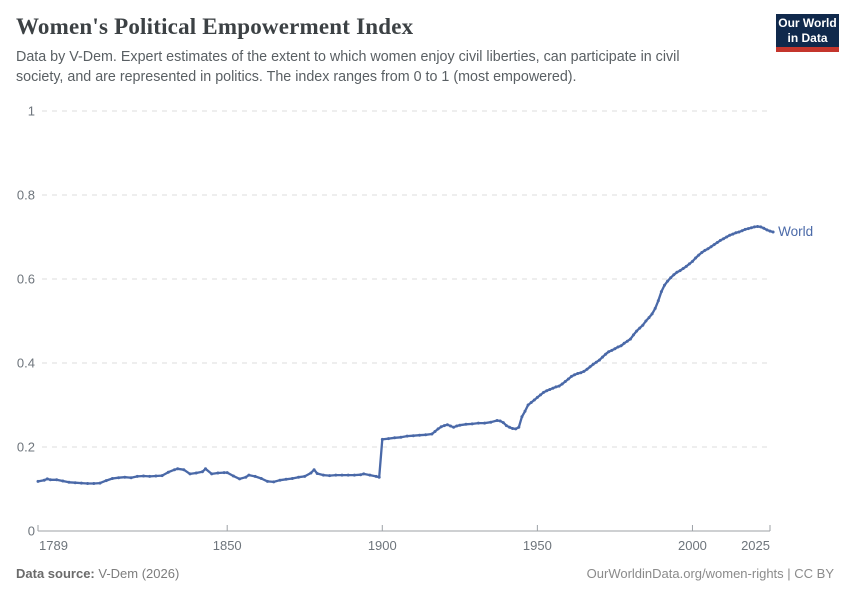  I want to click on x-tick-label: 1850, so click(227, 545).